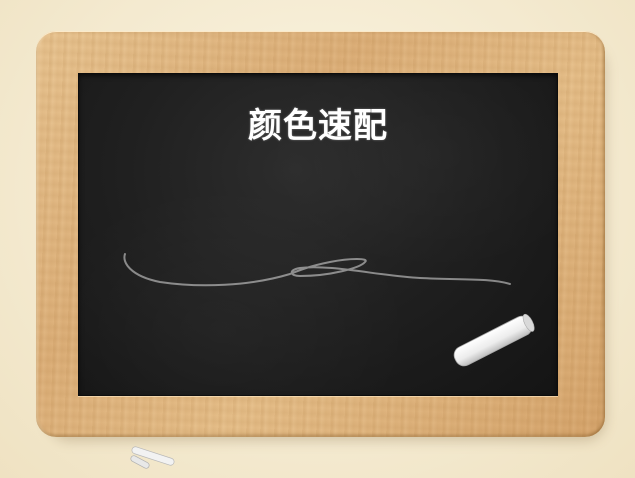 Image resolution: width=635 pixels, height=478 pixels. What do you see at coordinates (318, 122) in the screenshot?
I see `slide-title: 颜色速配` at bounding box center [318, 122].